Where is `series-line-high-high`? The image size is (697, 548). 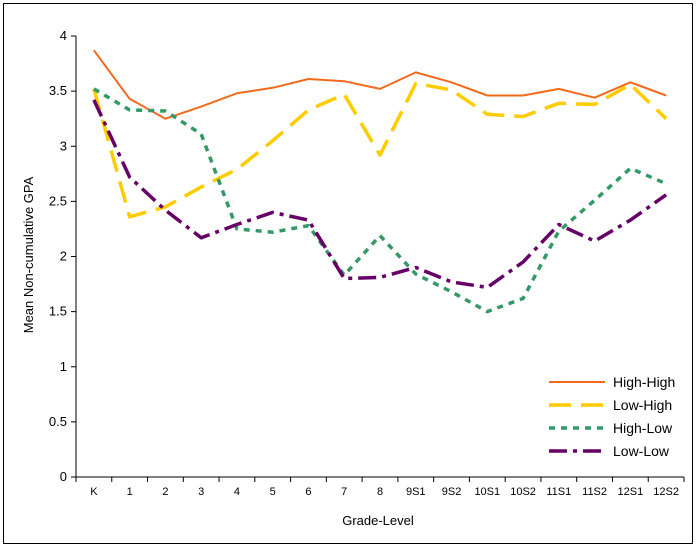 series-line-high-high is located at coordinates (380, 84).